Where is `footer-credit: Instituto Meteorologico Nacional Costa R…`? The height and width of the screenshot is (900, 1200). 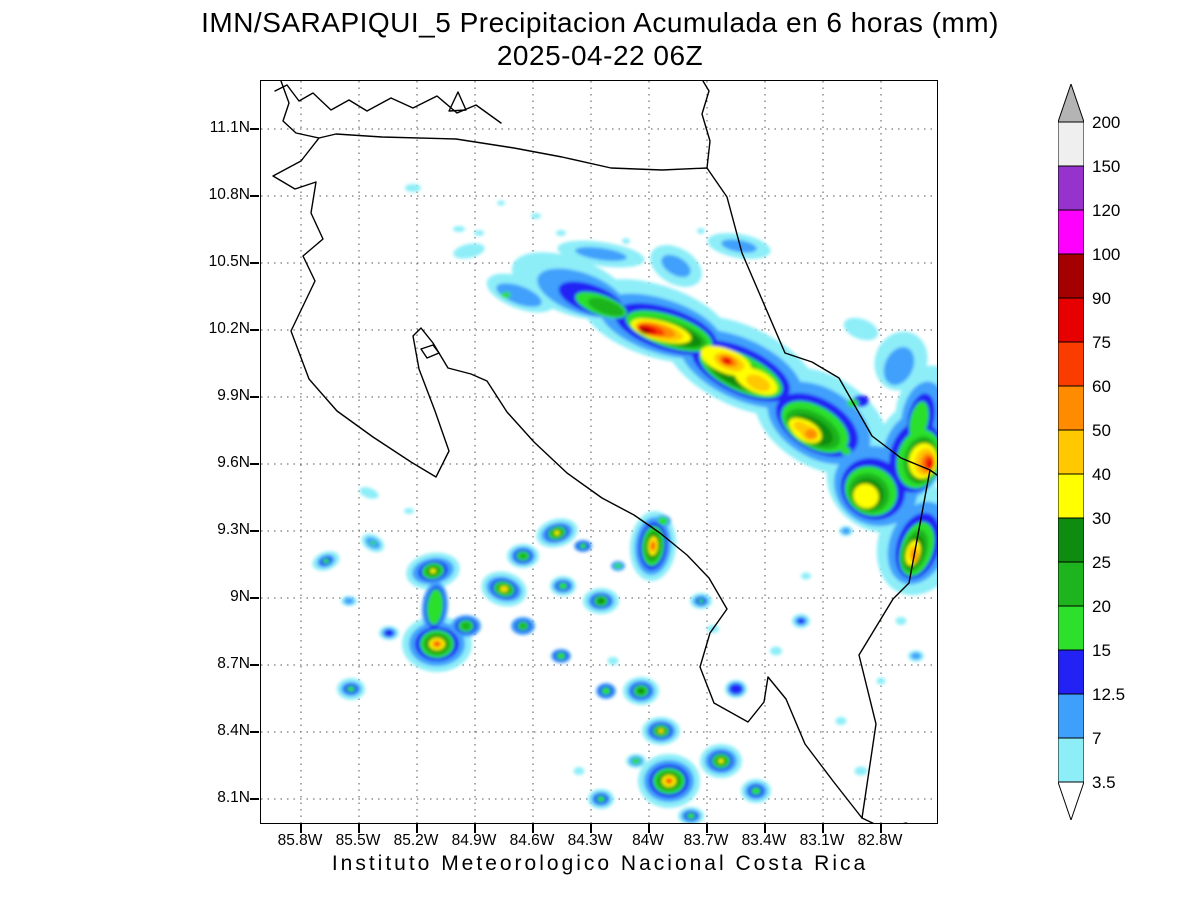
footer-credit: Instituto Meteorologico Nacional Costa R… is located at coordinates (600, 863).